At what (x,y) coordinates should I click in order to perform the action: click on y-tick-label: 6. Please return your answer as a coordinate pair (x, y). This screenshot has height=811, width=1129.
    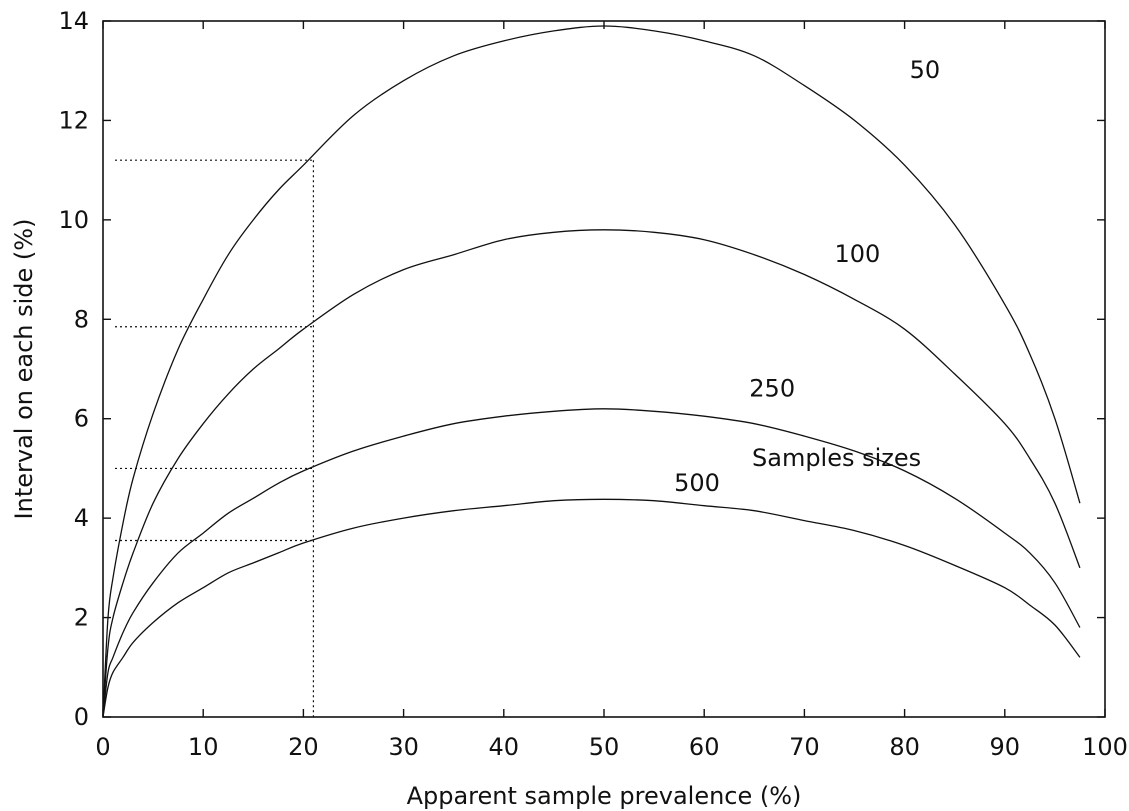
    Looking at the image, I should click on (81, 419).